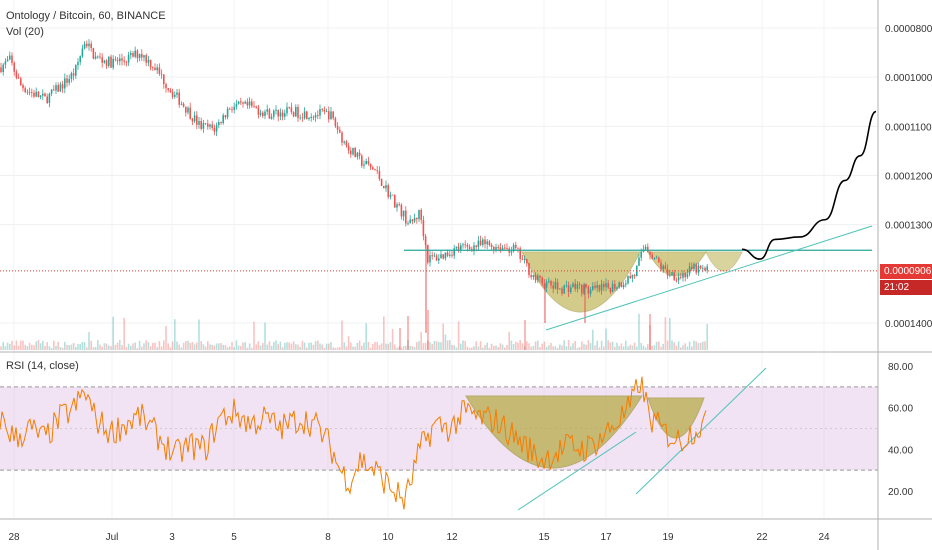  I want to click on time-tick-label: 12, so click(452, 537).